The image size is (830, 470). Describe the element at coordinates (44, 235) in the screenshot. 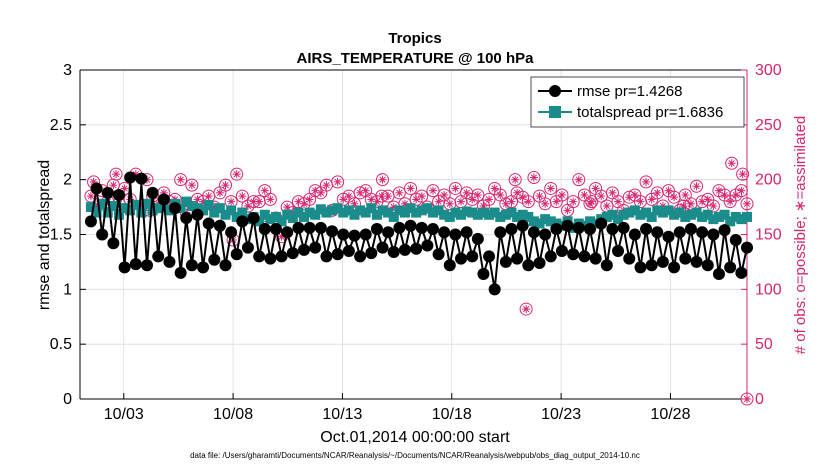

I see `y-axis-label: rmse and totalspread` at that location.